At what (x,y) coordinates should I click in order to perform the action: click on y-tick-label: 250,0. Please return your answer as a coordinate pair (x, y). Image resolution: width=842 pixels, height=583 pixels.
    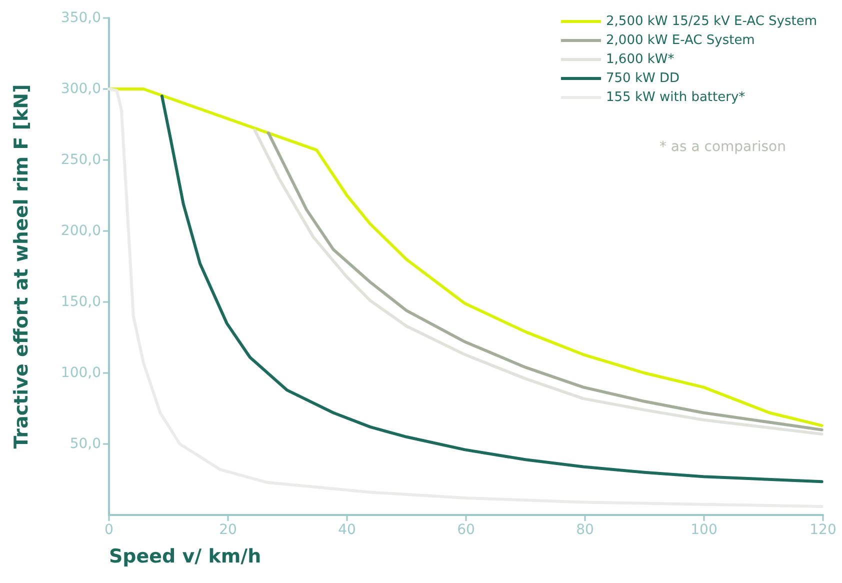
    Looking at the image, I should click on (80, 160).